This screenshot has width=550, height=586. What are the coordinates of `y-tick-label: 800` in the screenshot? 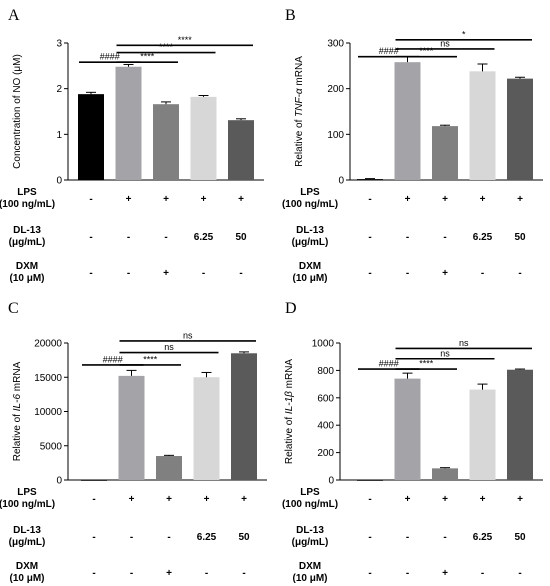 It's located at (325, 371).